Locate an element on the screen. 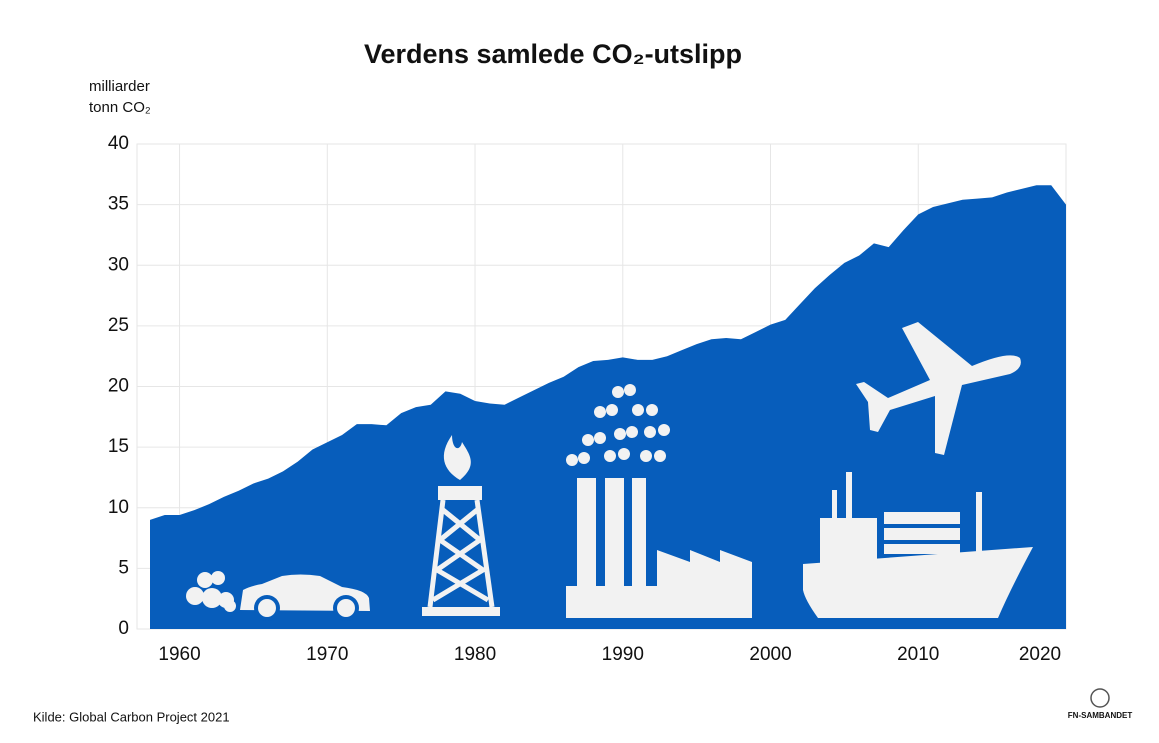 The image size is (1159, 743). y-tick-label: 15 is located at coordinates (118, 446).